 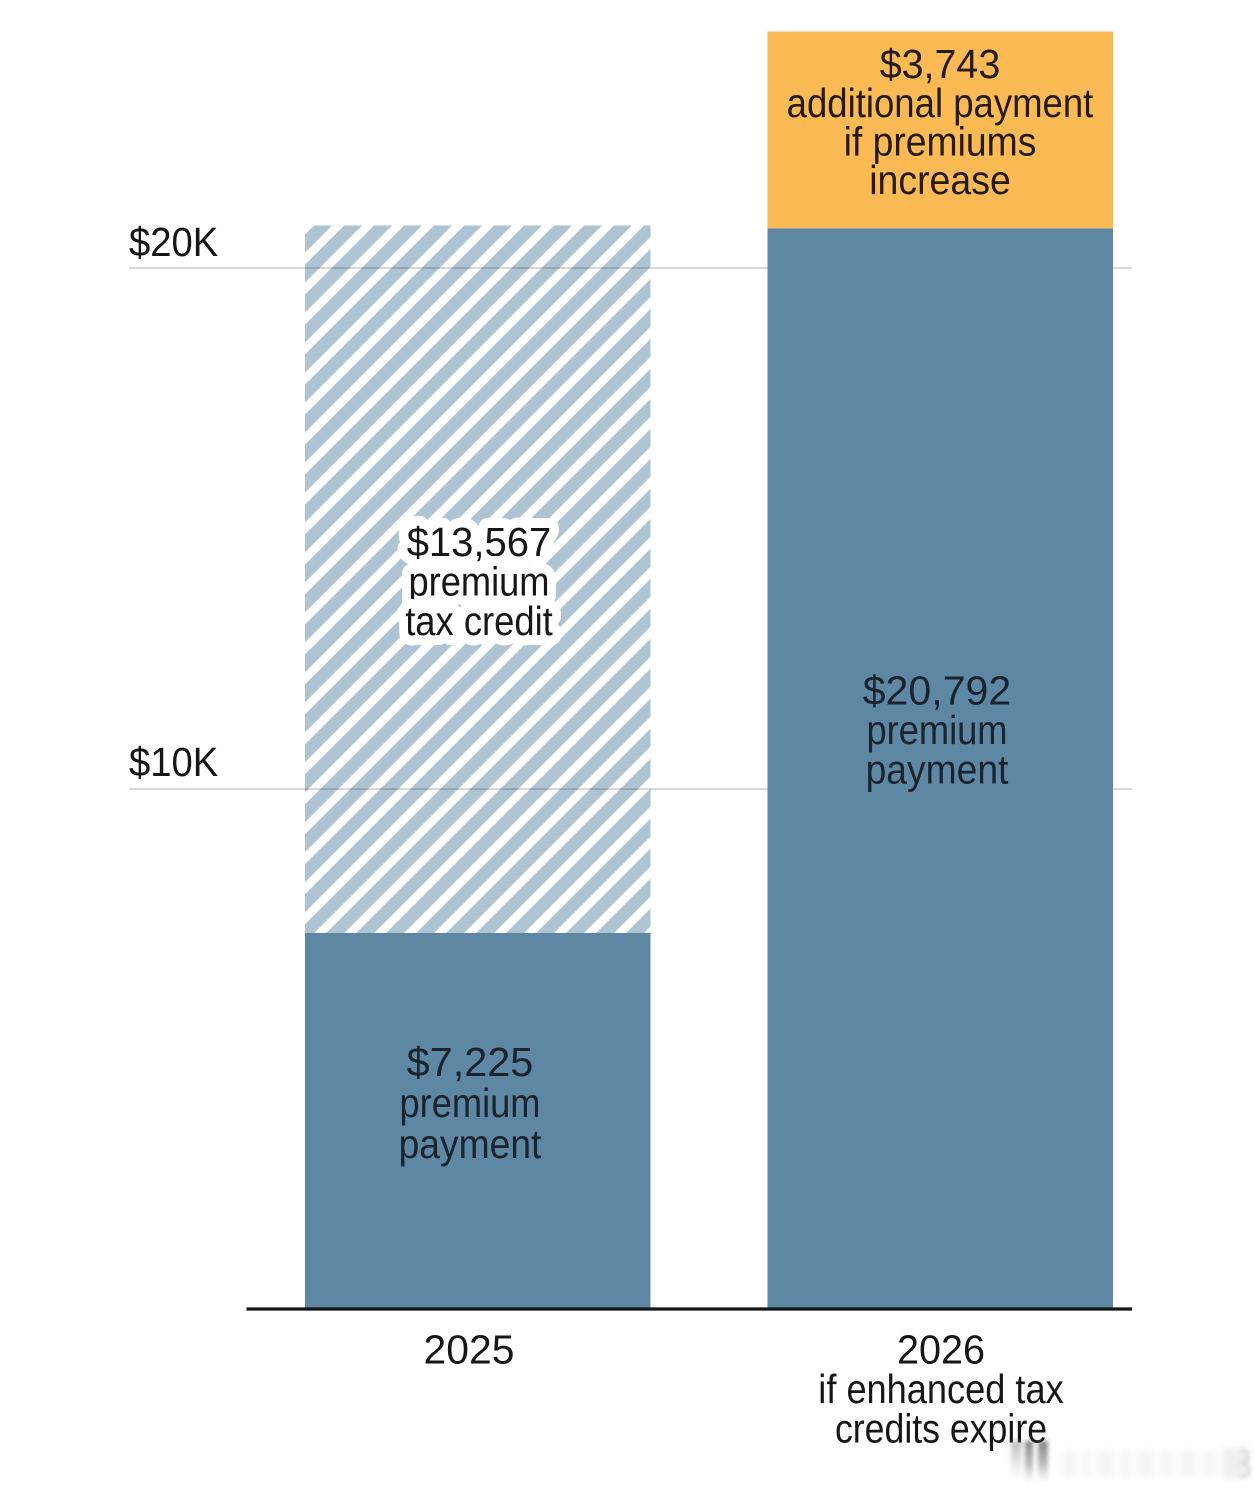 What do you see at coordinates (479, 621) in the screenshot?
I see `svg-text: tax credit` at bounding box center [479, 621].